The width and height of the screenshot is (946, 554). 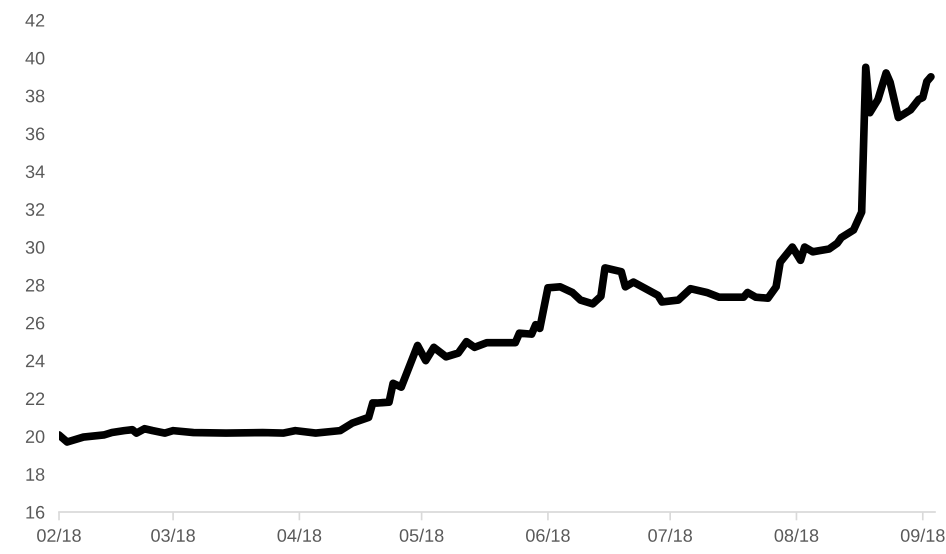 I want to click on y-tick-label: 32, so click(x=35, y=209).